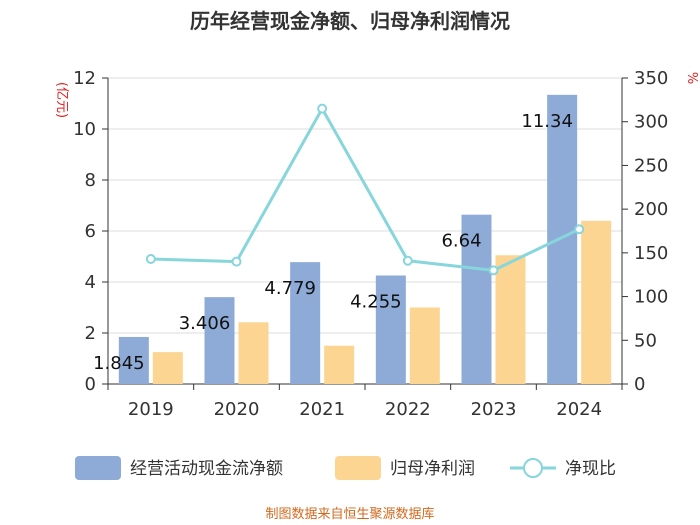 The height and width of the screenshot is (525, 700). I want to click on y-right-tick-label: 0, so click(639, 384).